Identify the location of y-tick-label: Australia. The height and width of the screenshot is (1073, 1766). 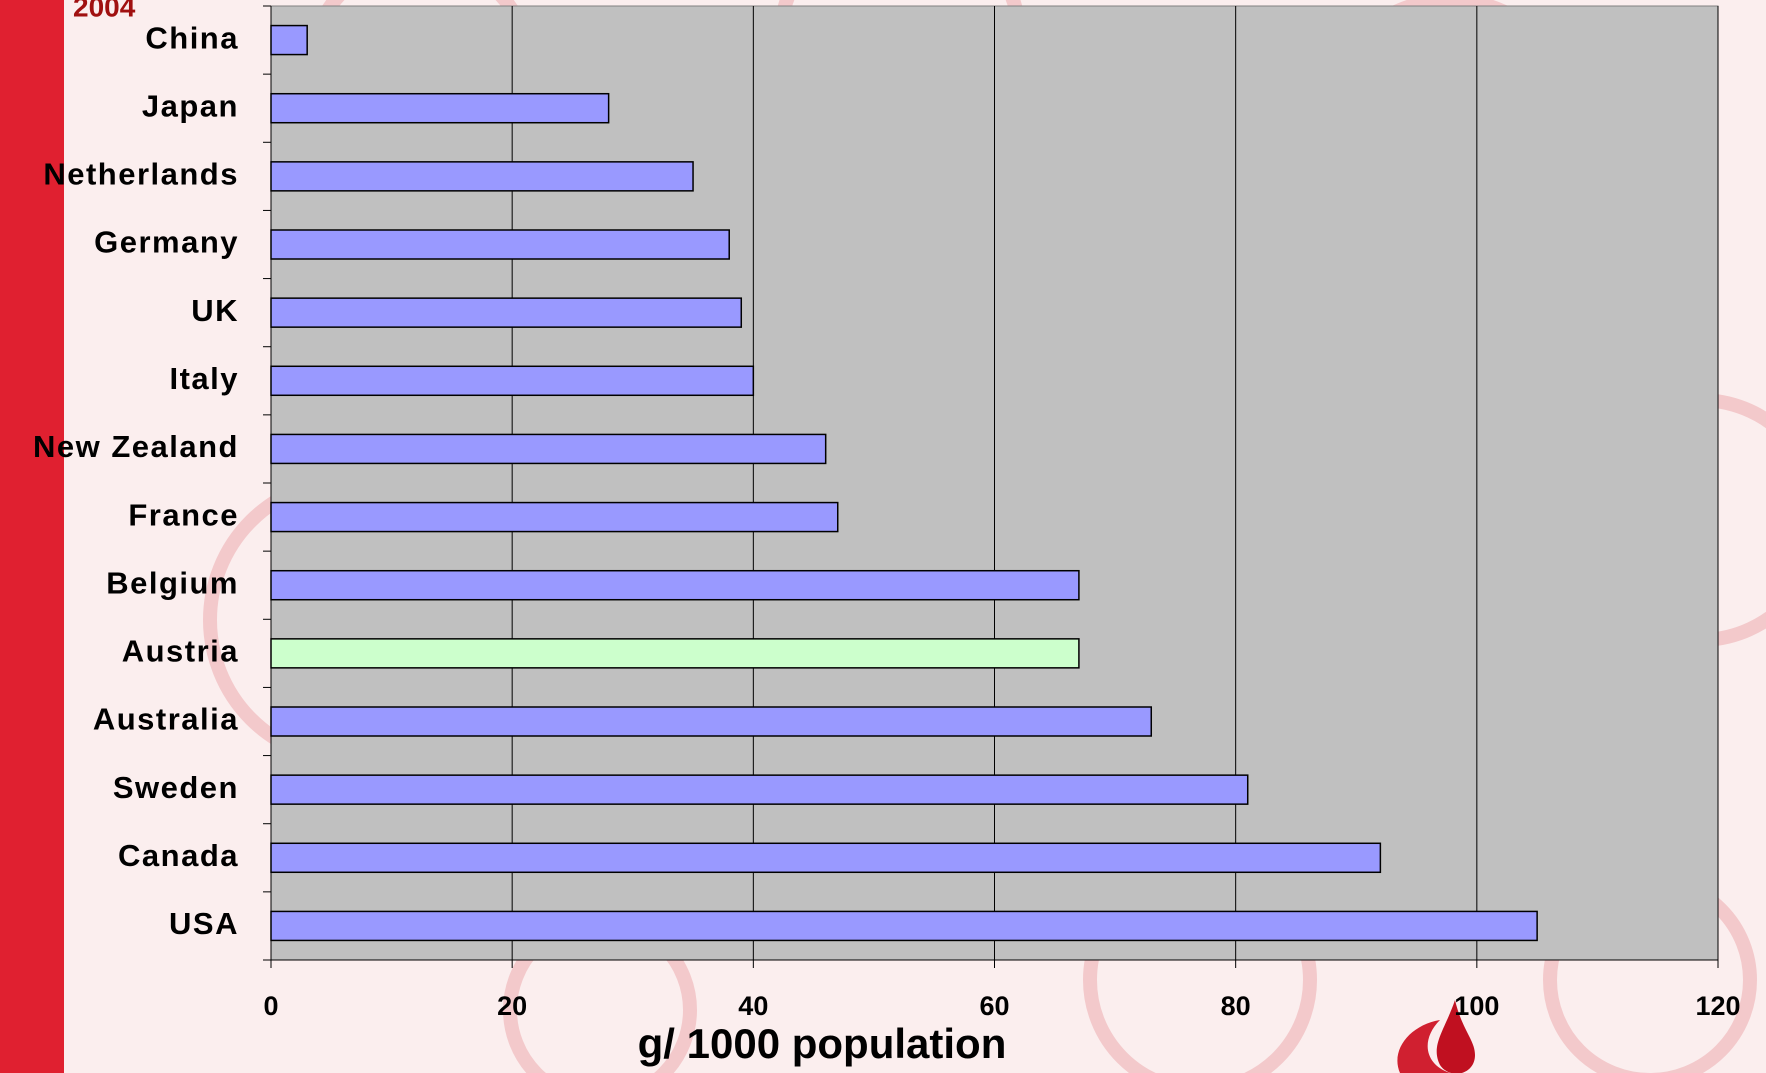
(166, 719).